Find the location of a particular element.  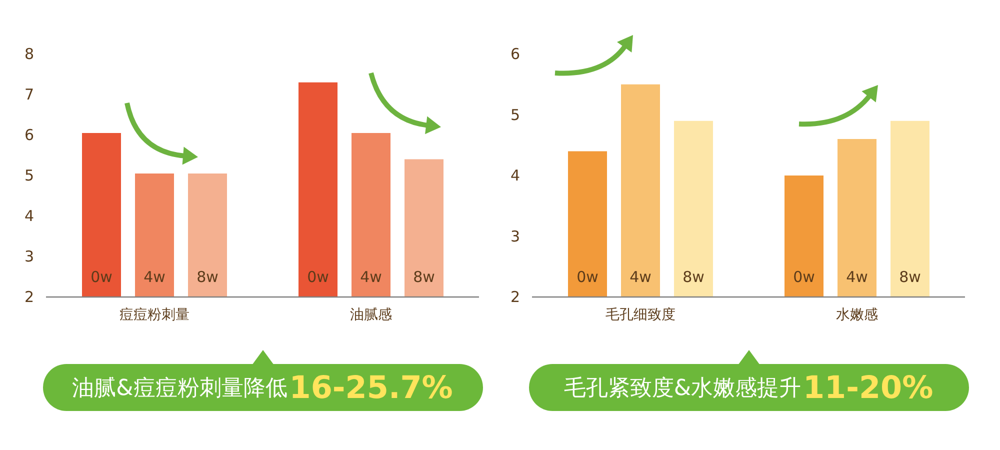

y-tick-label: 7 is located at coordinates (29, 95).